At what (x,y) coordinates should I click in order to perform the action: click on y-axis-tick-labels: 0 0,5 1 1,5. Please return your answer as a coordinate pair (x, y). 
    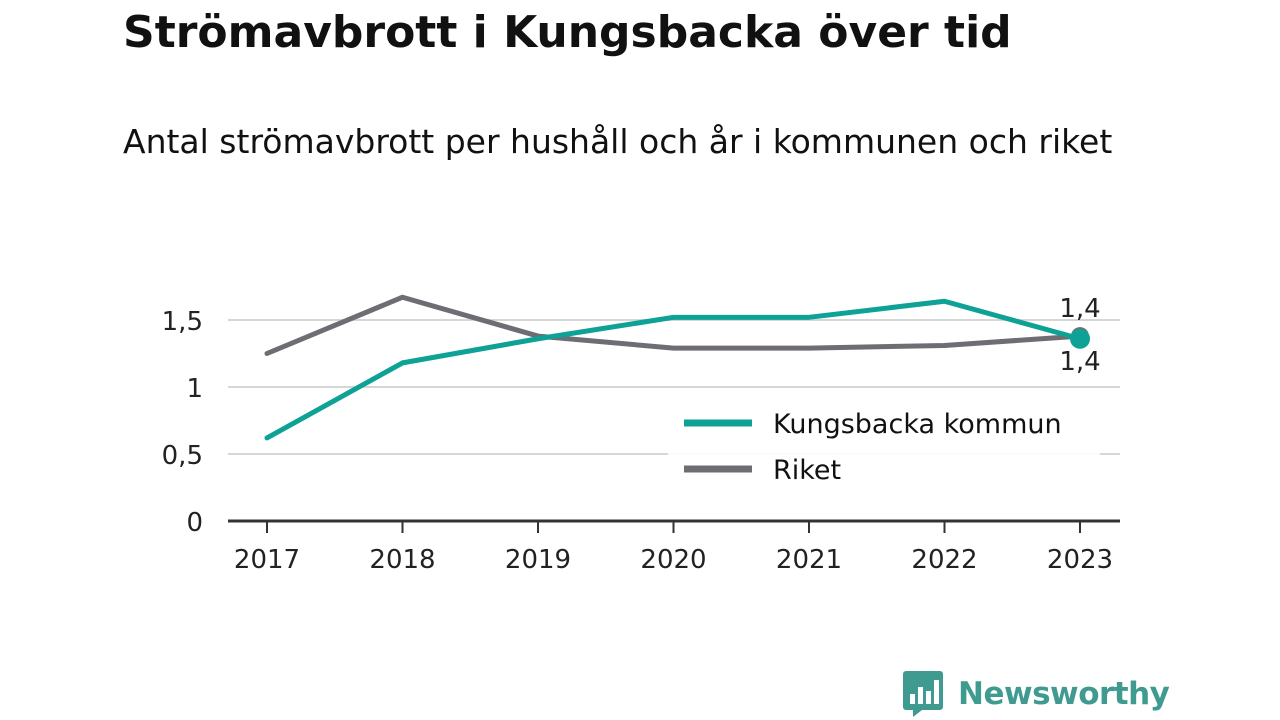
    Looking at the image, I should click on (182, 422).